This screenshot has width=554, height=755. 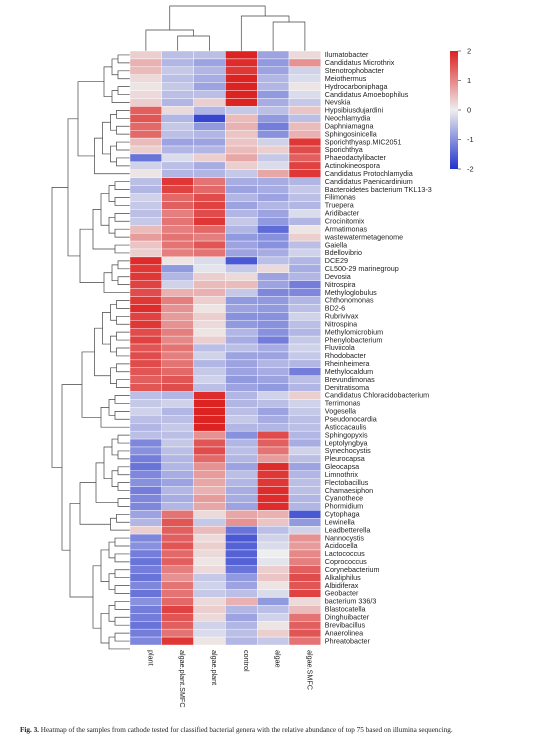 I want to click on column-dendrogram, so click(x=225, y=28).